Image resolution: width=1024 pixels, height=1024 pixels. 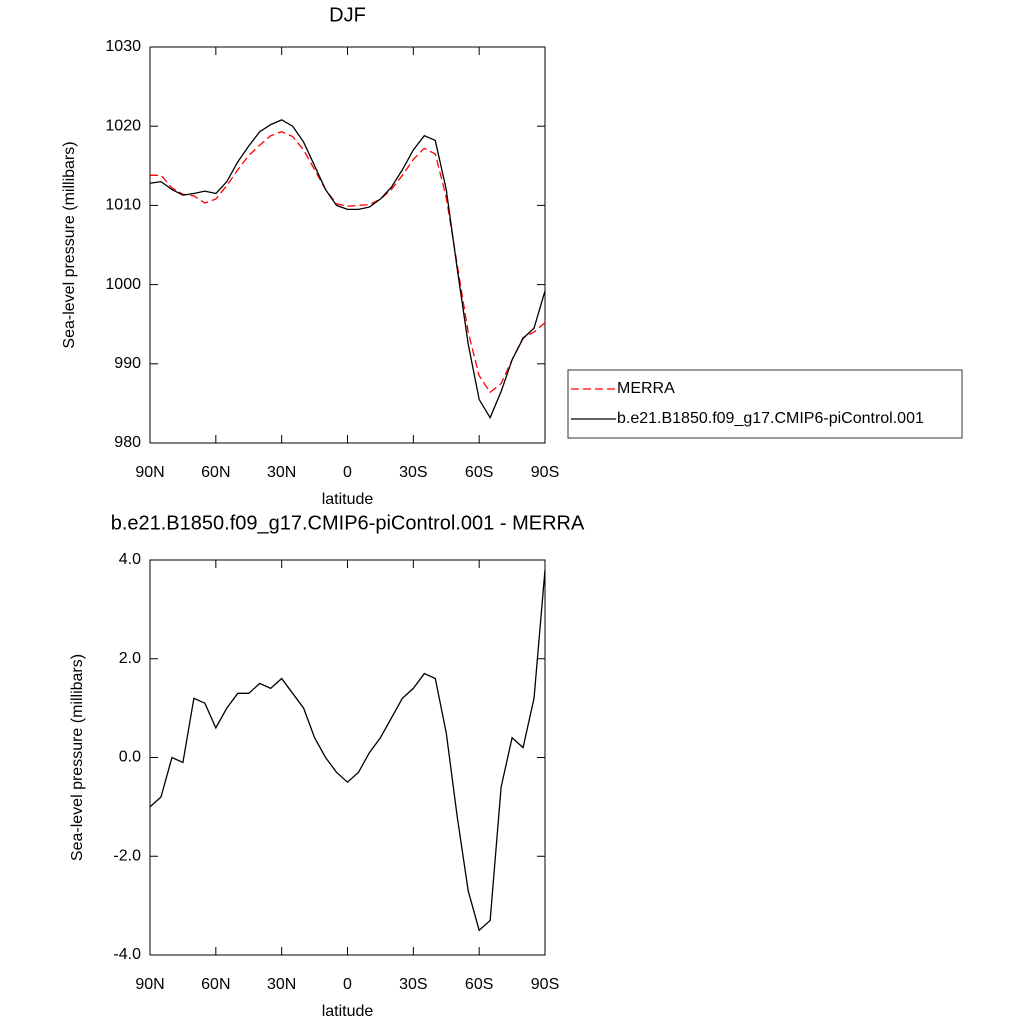 What do you see at coordinates (130, 559) in the screenshot?
I see `y-tick-label: 4.0` at bounding box center [130, 559].